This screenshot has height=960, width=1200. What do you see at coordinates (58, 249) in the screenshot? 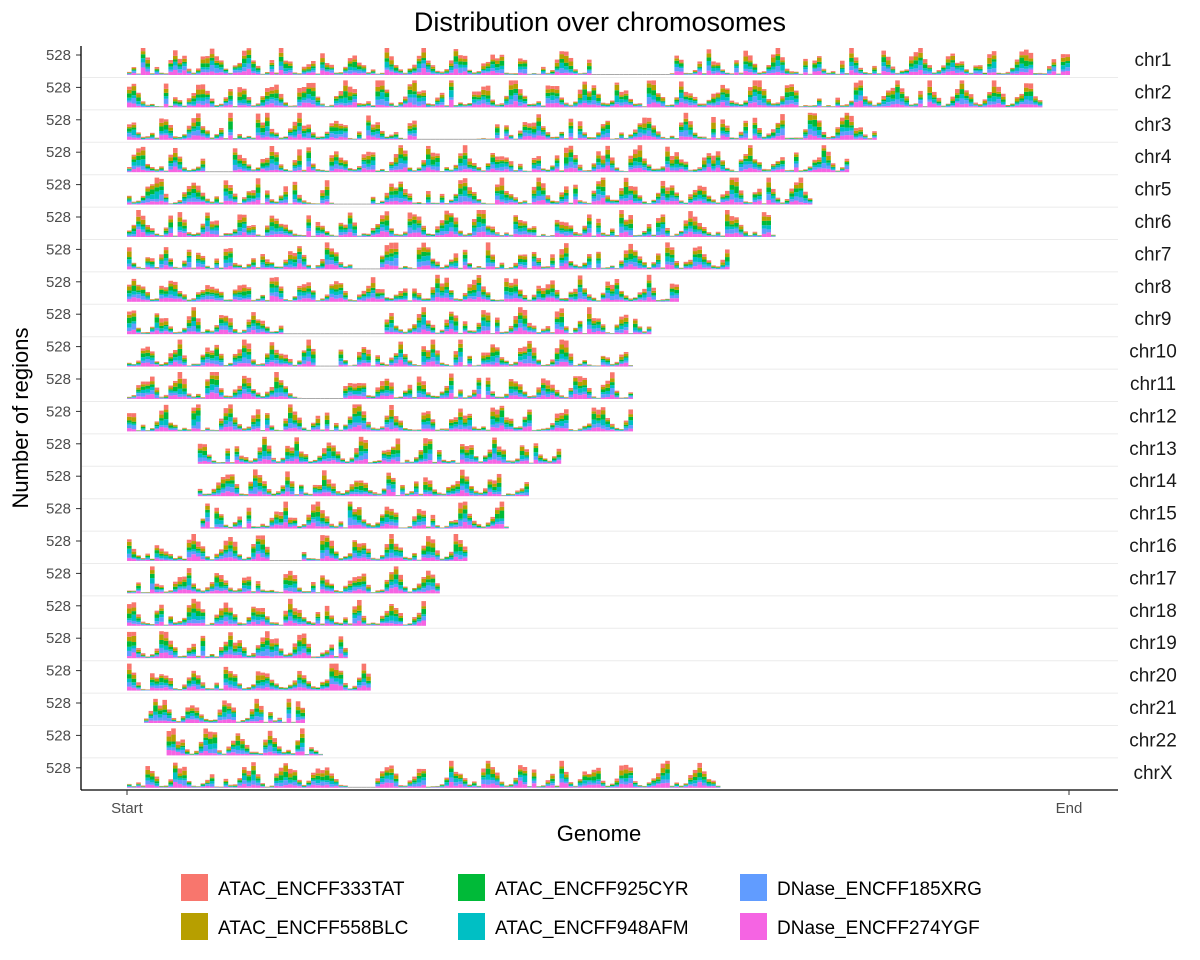
I see `y-tick-label: 528` at bounding box center [58, 249].